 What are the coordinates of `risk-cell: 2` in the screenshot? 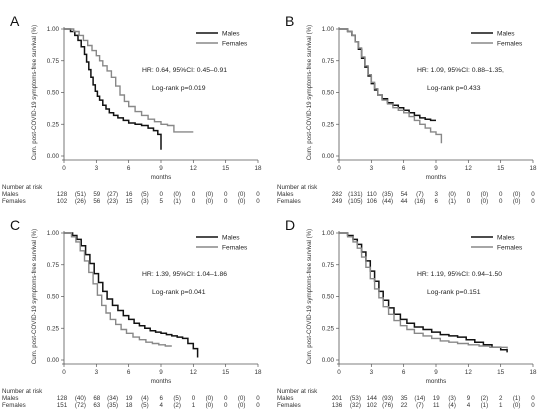 It's located at (501, 398).